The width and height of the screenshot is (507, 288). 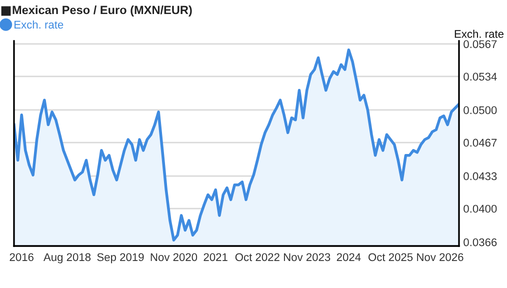 What do you see at coordinates (307, 257) in the screenshot?
I see `x-tick-label: Nov 2023` at bounding box center [307, 257].